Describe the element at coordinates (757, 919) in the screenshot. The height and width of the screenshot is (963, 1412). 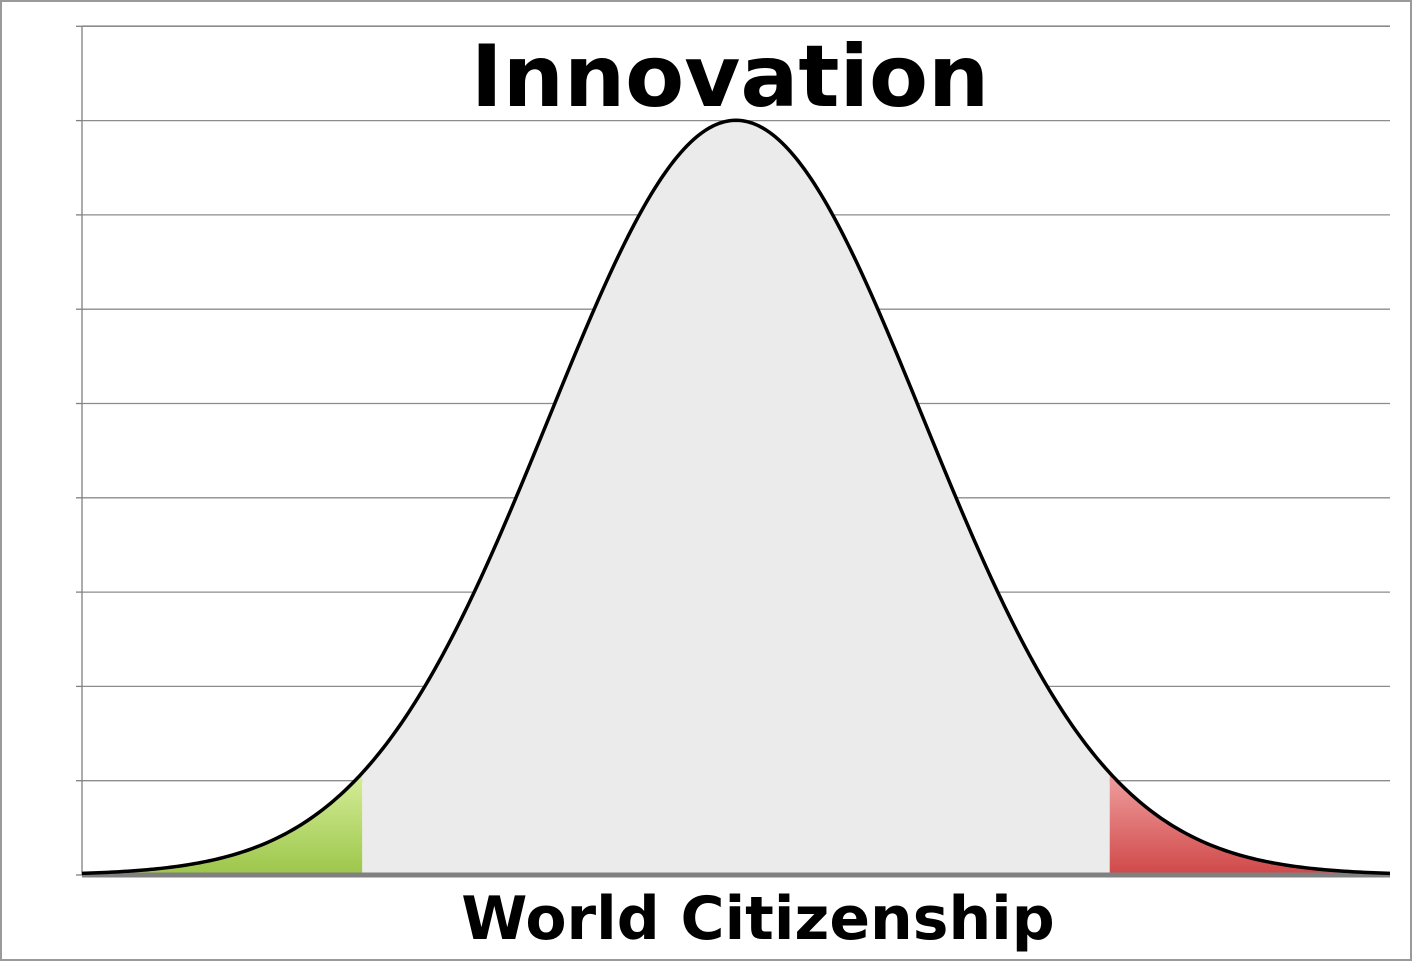
I see `x-axis-title: World Citizenship` at that location.